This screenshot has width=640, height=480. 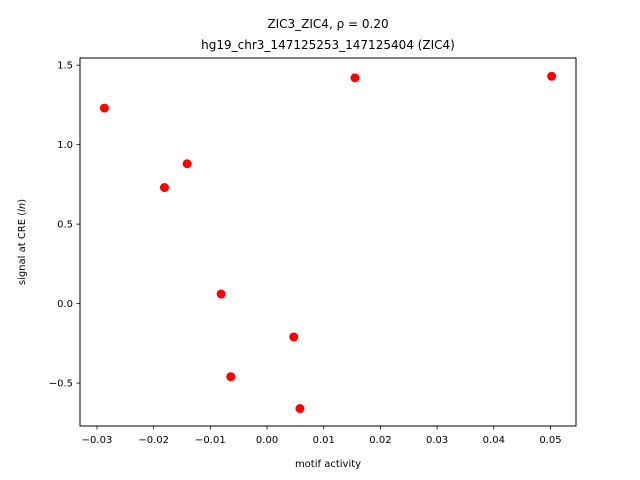 I want to click on chart-title-line1: ZIC3_ZIC4, ρ = 0.20, so click(x=327, y=24).